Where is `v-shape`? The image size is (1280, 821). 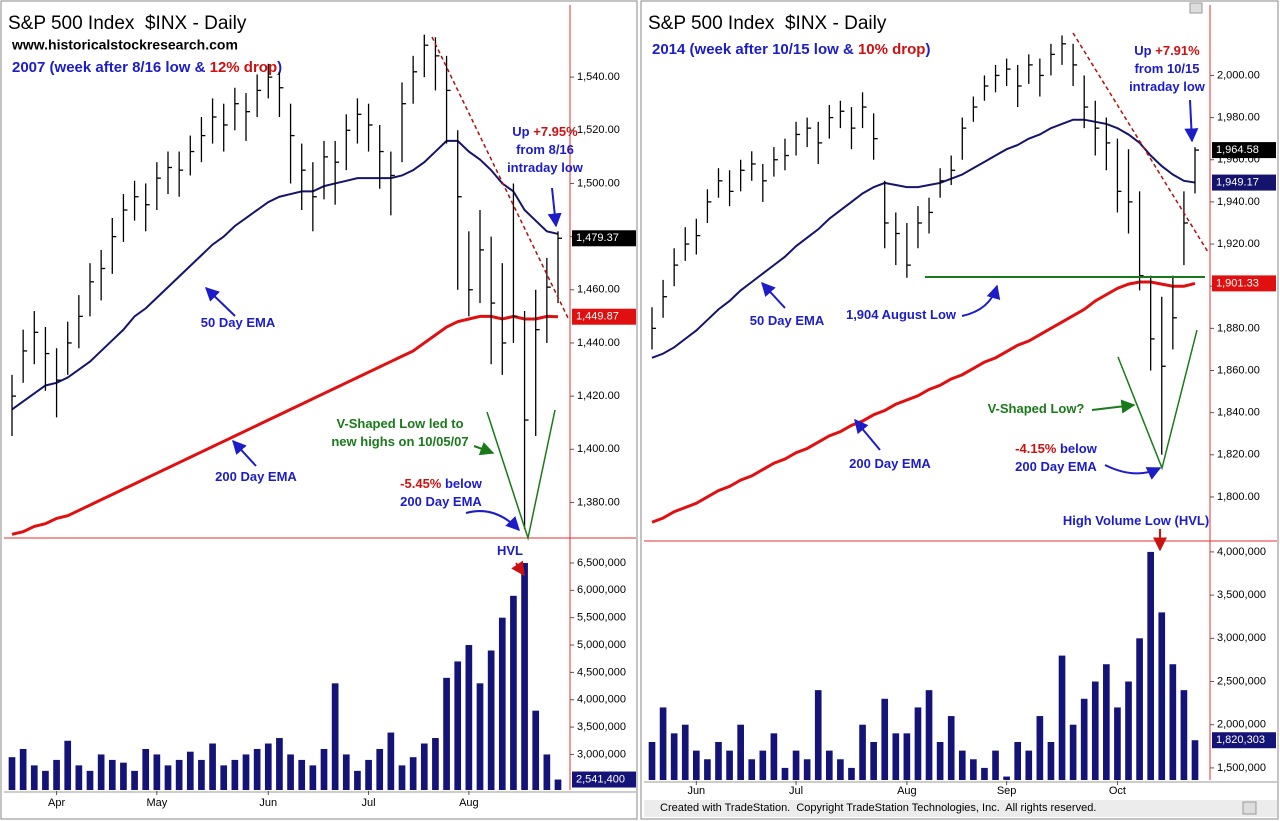
v-shape is located at coordinates (1157, 400).